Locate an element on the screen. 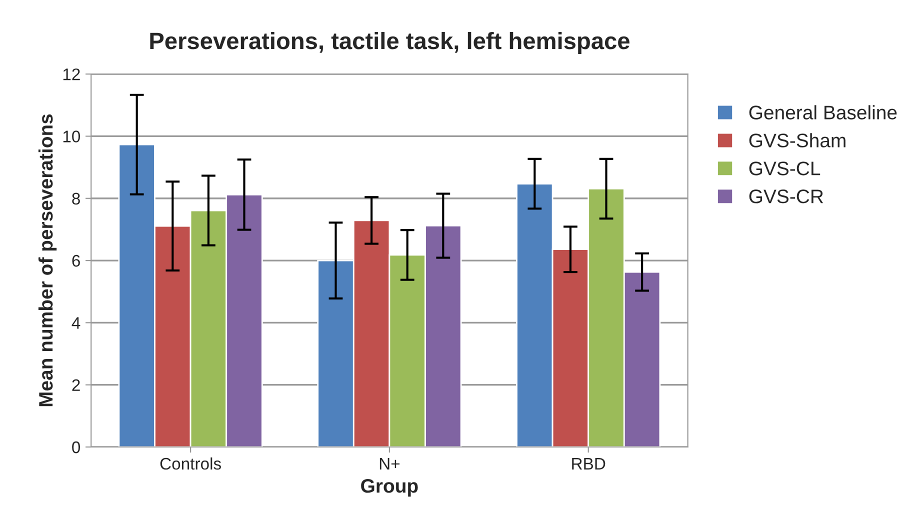 The height and width of the screenshot is (529, 911). y-tick-label: 0 is located at coordinates (76, 447).